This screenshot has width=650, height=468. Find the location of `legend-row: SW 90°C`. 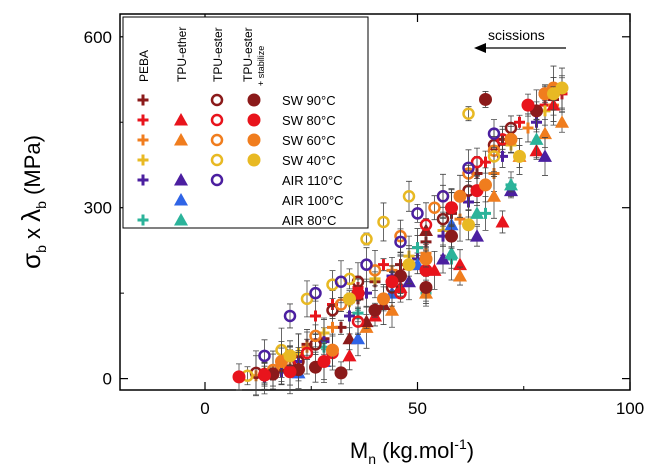

legend-row: SW 90°C is located at coordinates (236, 100).